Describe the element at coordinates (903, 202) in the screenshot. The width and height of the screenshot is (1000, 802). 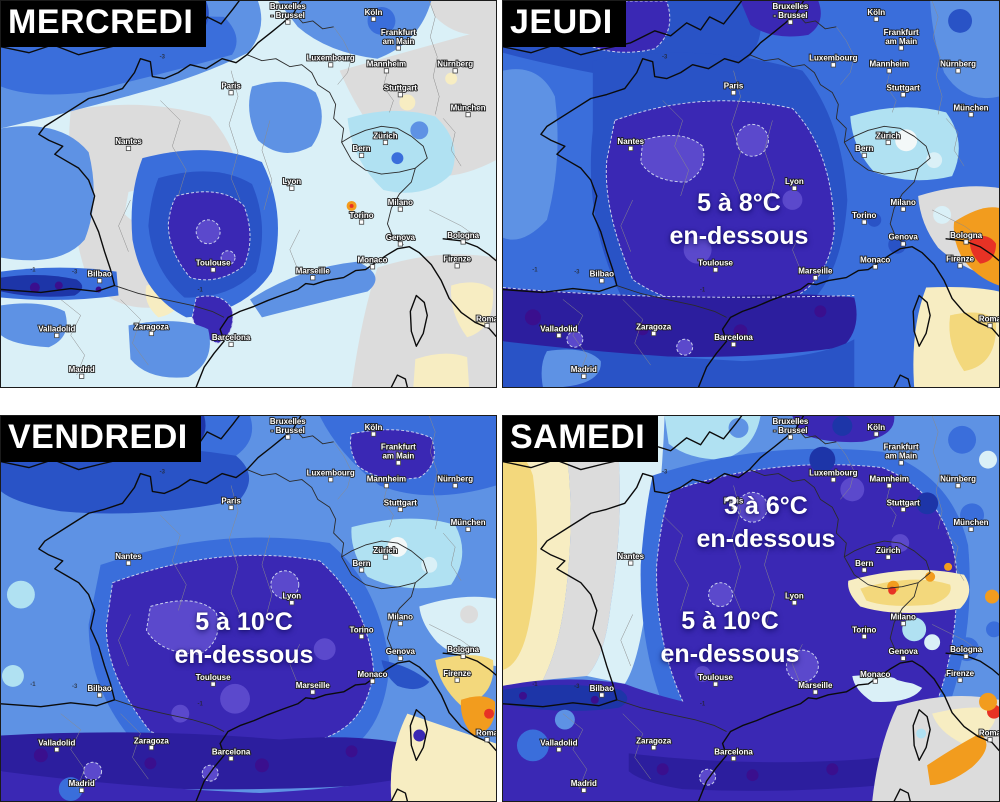
I see `city-label: Milano` at that location.